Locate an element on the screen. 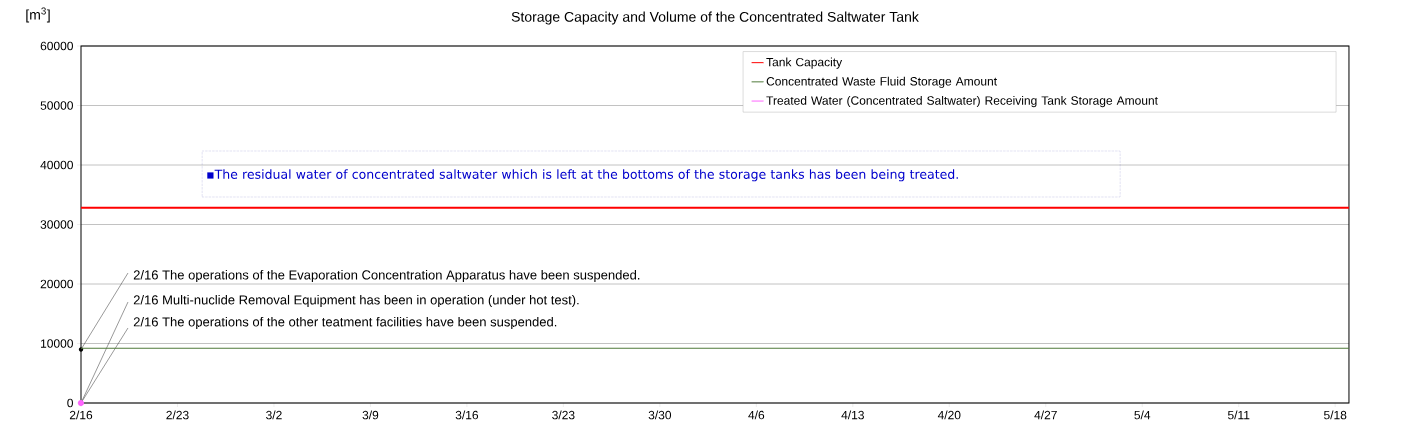 This screenshot has height=434, width=1408. x-tick-label: 2/23 is located at coordinates (177, 415).